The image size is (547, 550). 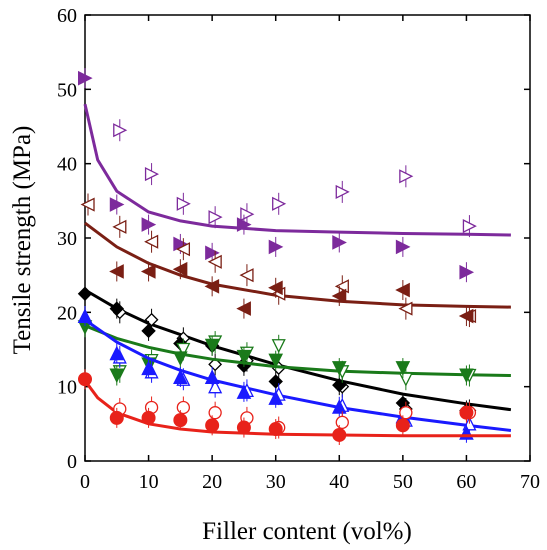 I want to click on x-tick-label: 30, so click(x=276, y=482).